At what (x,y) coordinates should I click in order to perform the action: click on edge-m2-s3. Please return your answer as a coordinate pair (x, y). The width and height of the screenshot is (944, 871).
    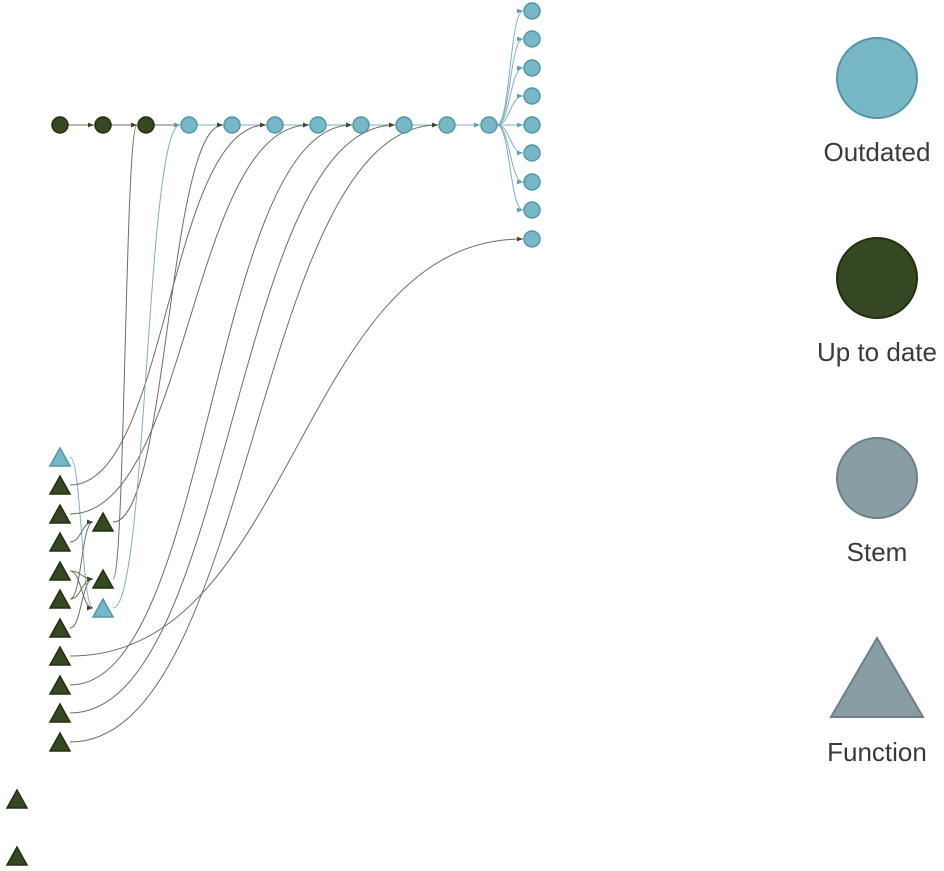
    Looking at the image, I should click on (125, 351).